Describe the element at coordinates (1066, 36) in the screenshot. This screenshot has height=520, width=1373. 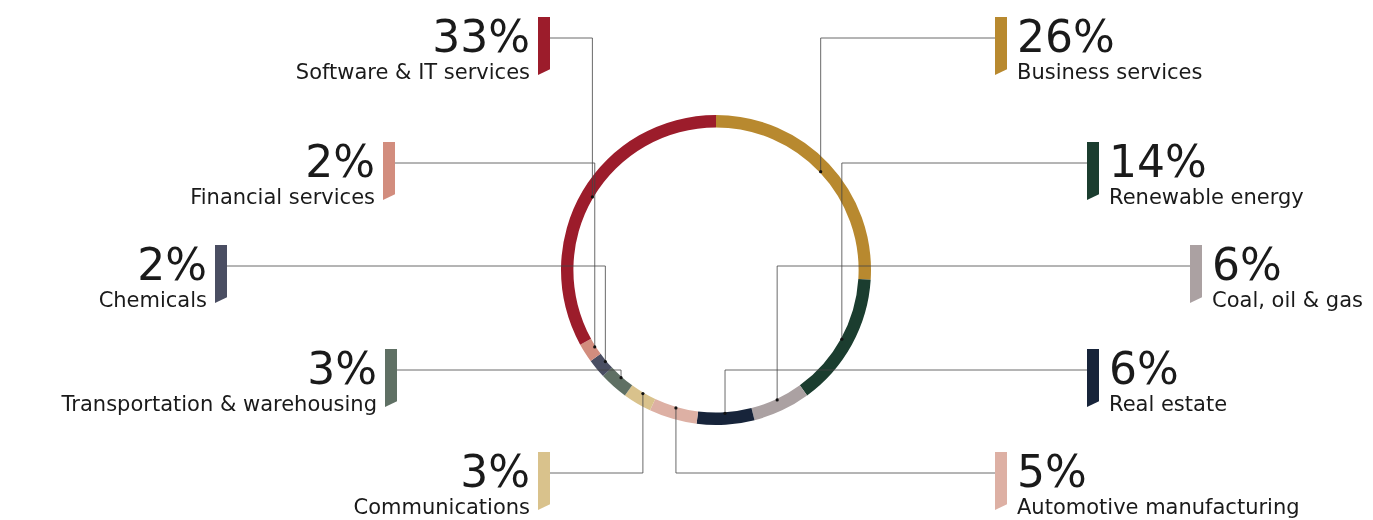
I see `data-label: 26%` at that location.